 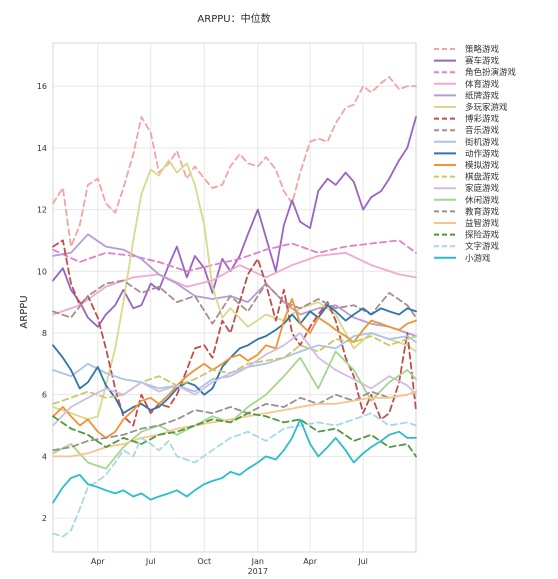 I want to click on legend-label: 博彩游戏, so click(x=482, y=119).